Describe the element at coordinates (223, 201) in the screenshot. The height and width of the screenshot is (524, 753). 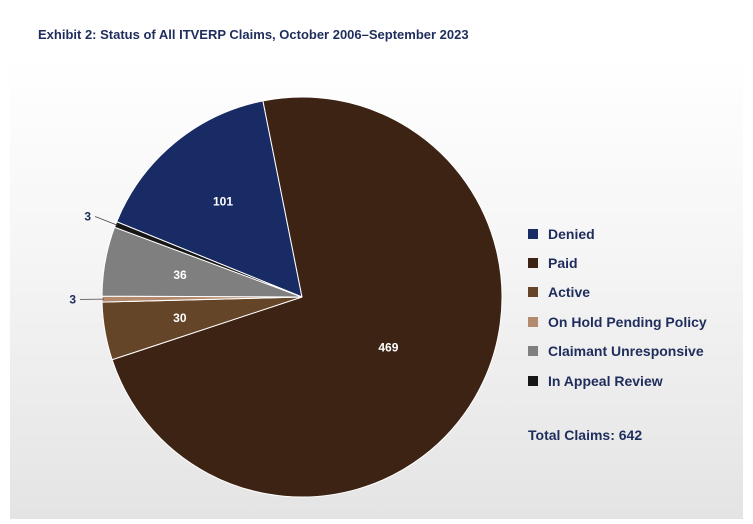
I see `data-label-denied: 101` at that location.